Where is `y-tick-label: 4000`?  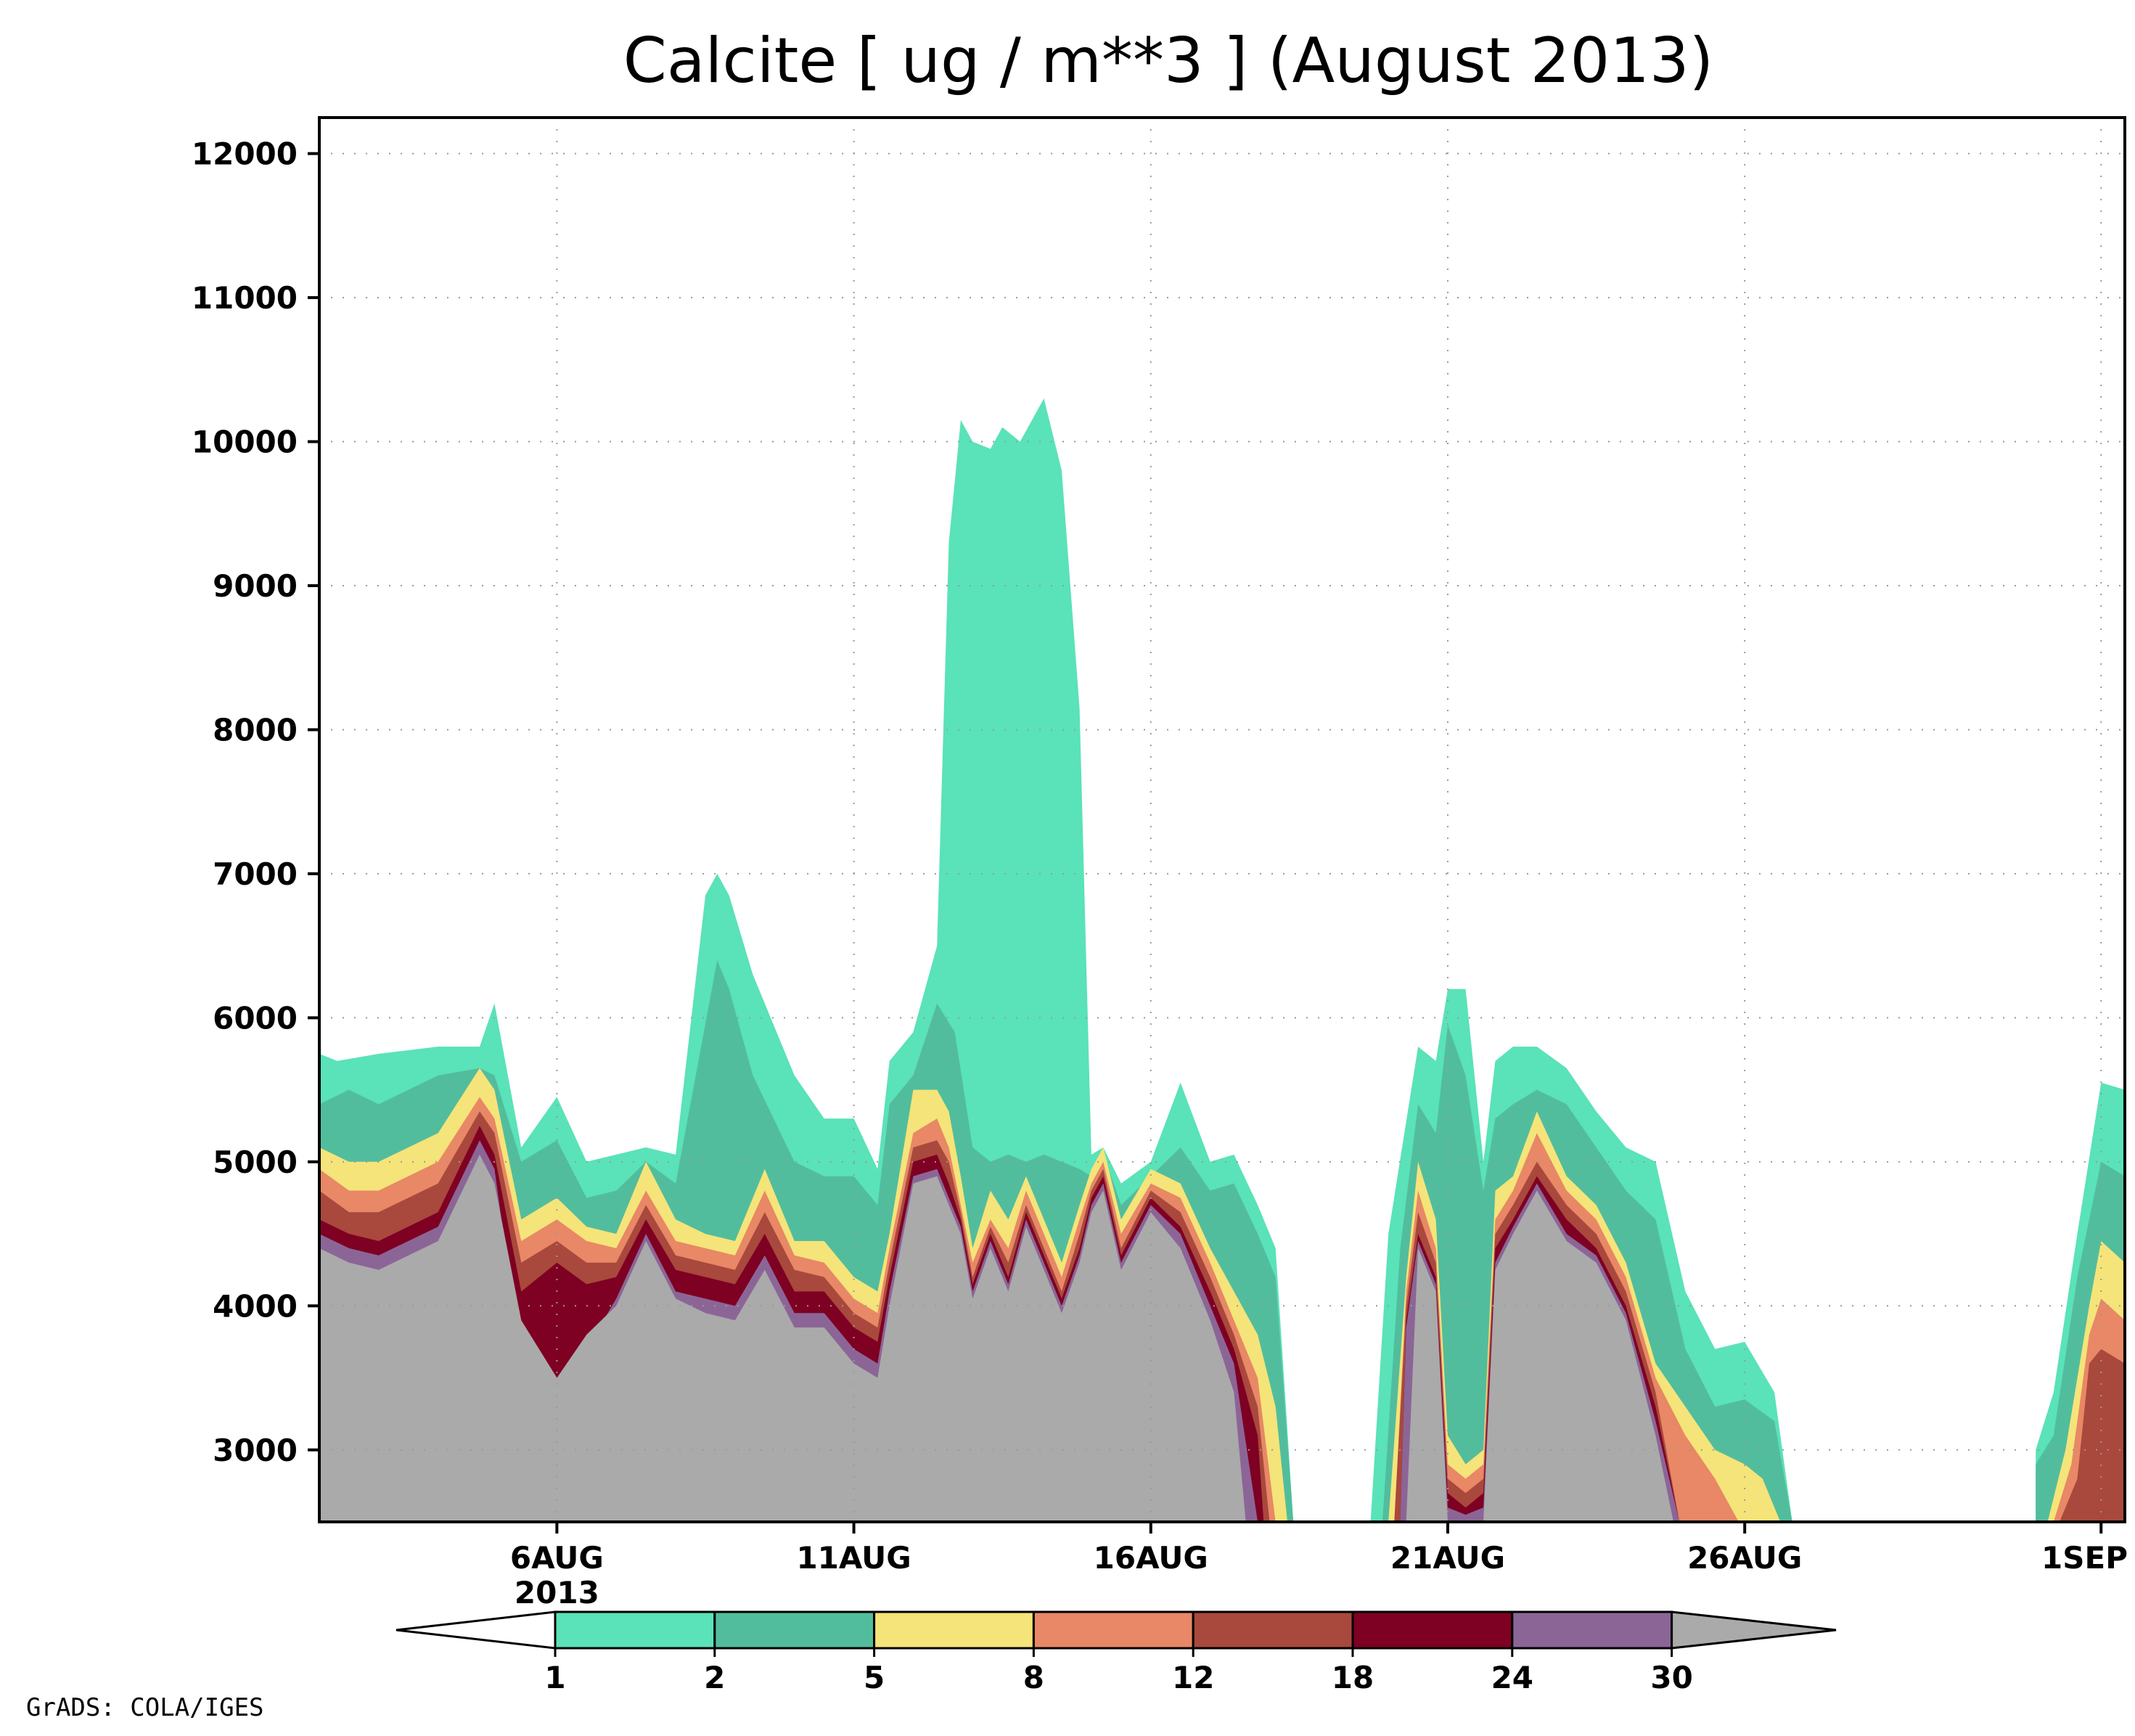
y-tick-label: 4000 is located at coordinates (255, 1306).